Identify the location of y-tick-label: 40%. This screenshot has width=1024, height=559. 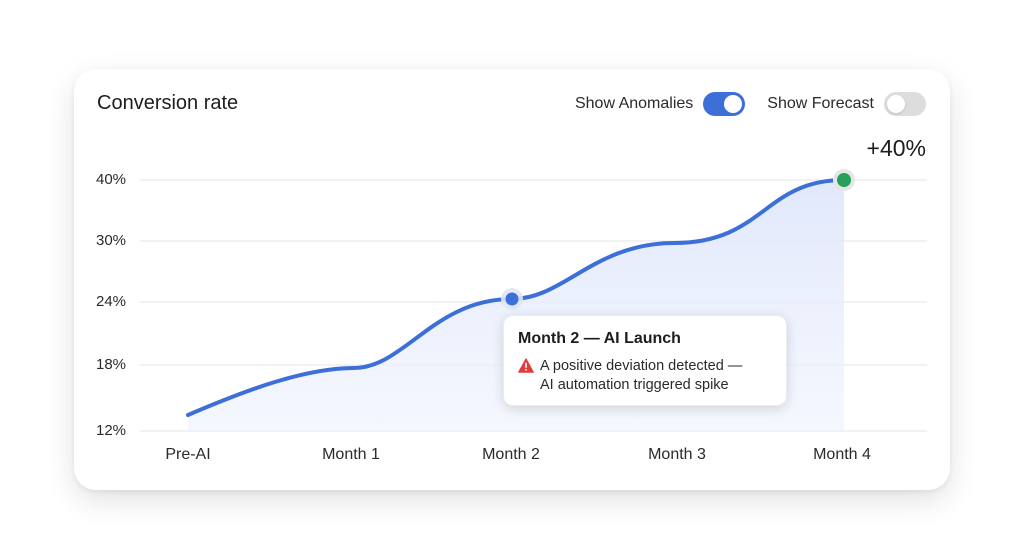
(111, 179).